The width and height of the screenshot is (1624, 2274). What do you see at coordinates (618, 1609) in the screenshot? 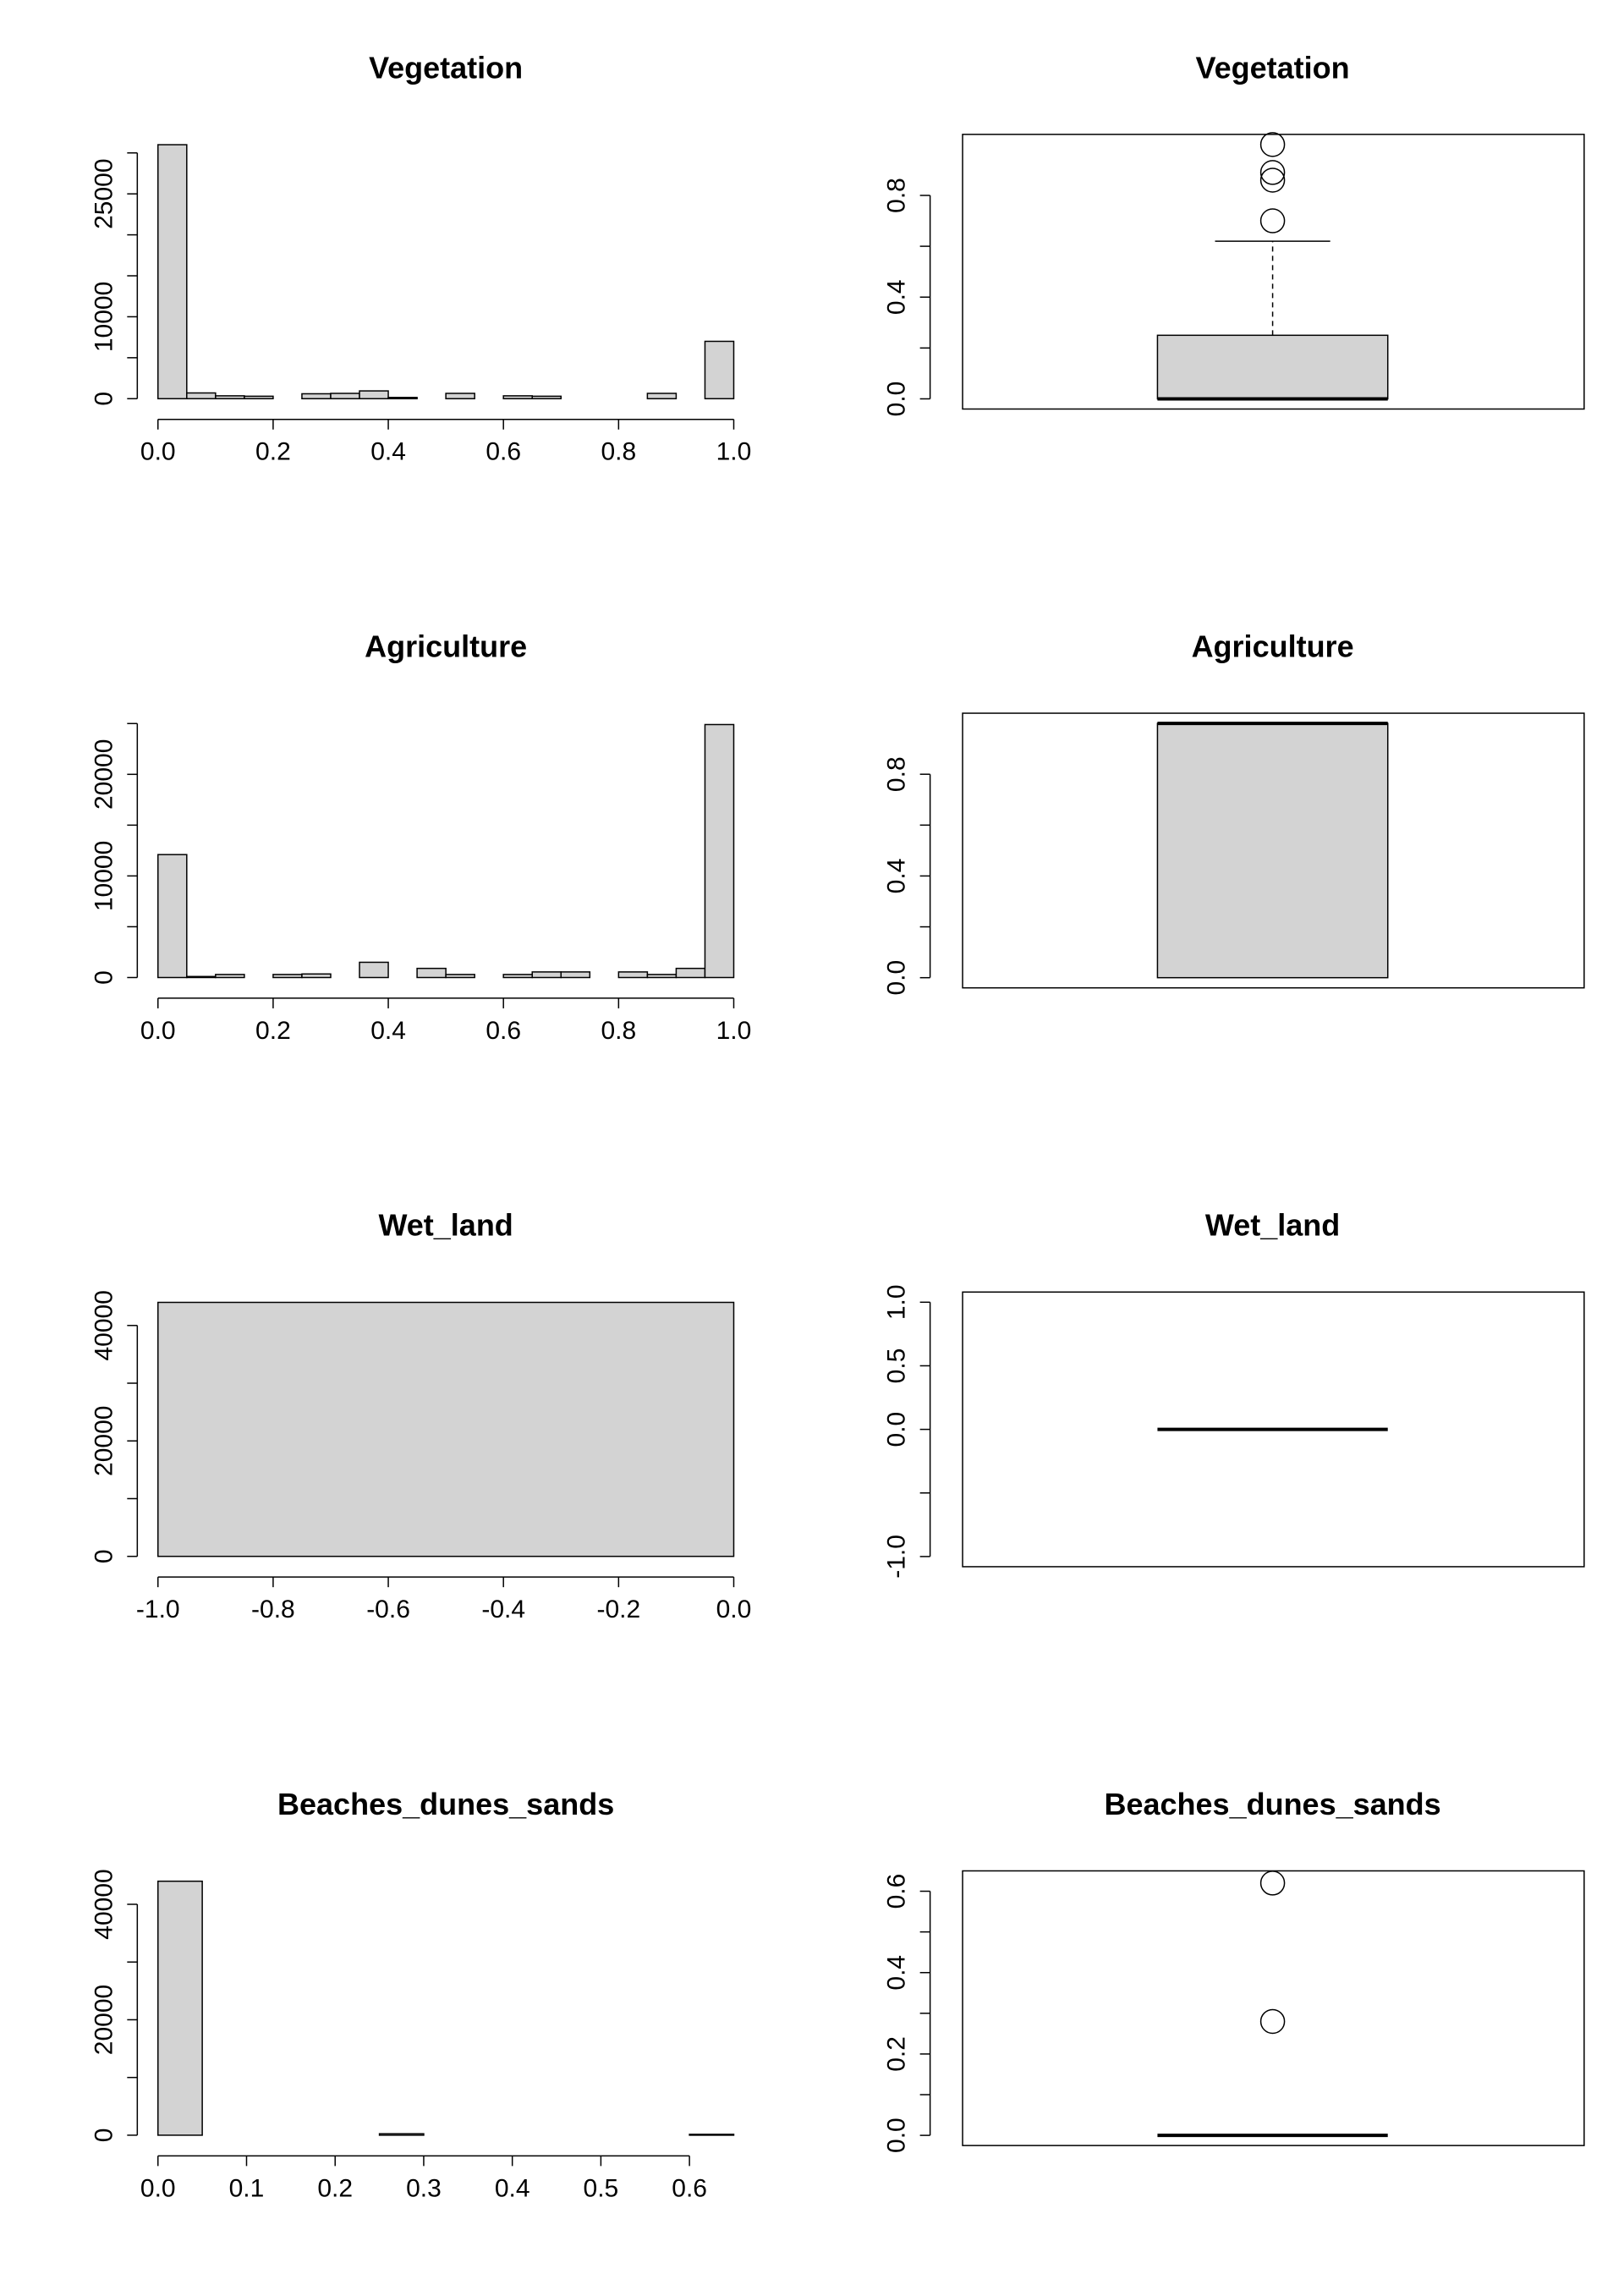
I see `x-tick-label: -0.2` at bounding box center [618, 1609].